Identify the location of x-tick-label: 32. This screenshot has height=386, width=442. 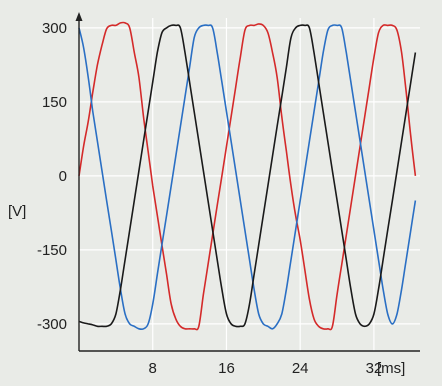
(374, 368).